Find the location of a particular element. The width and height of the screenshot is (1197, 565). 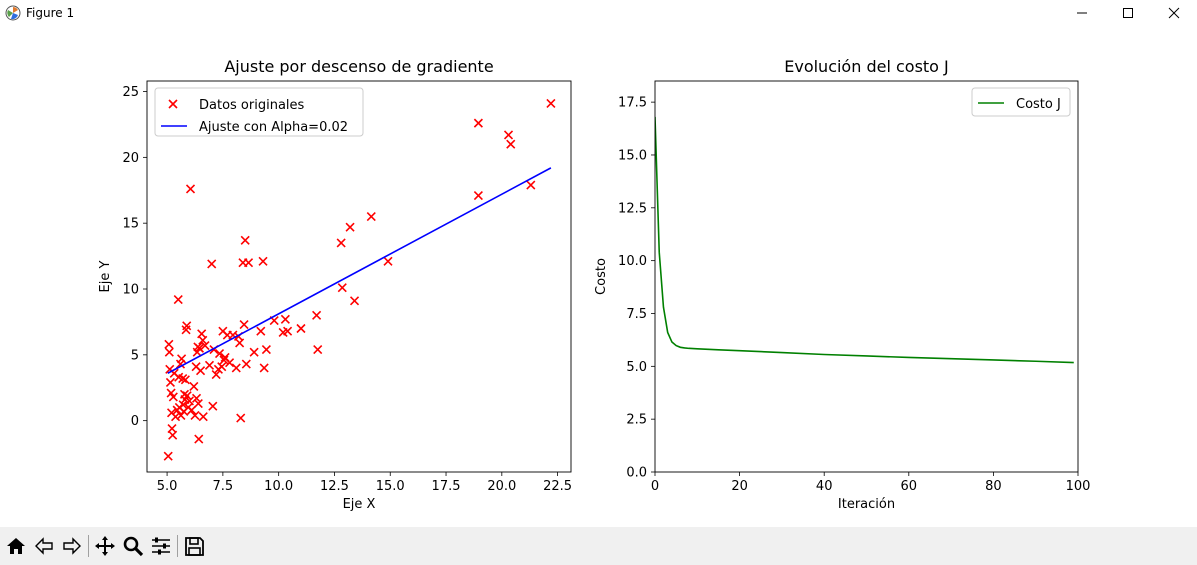

forward-icon is located at coordinates (72, 546).